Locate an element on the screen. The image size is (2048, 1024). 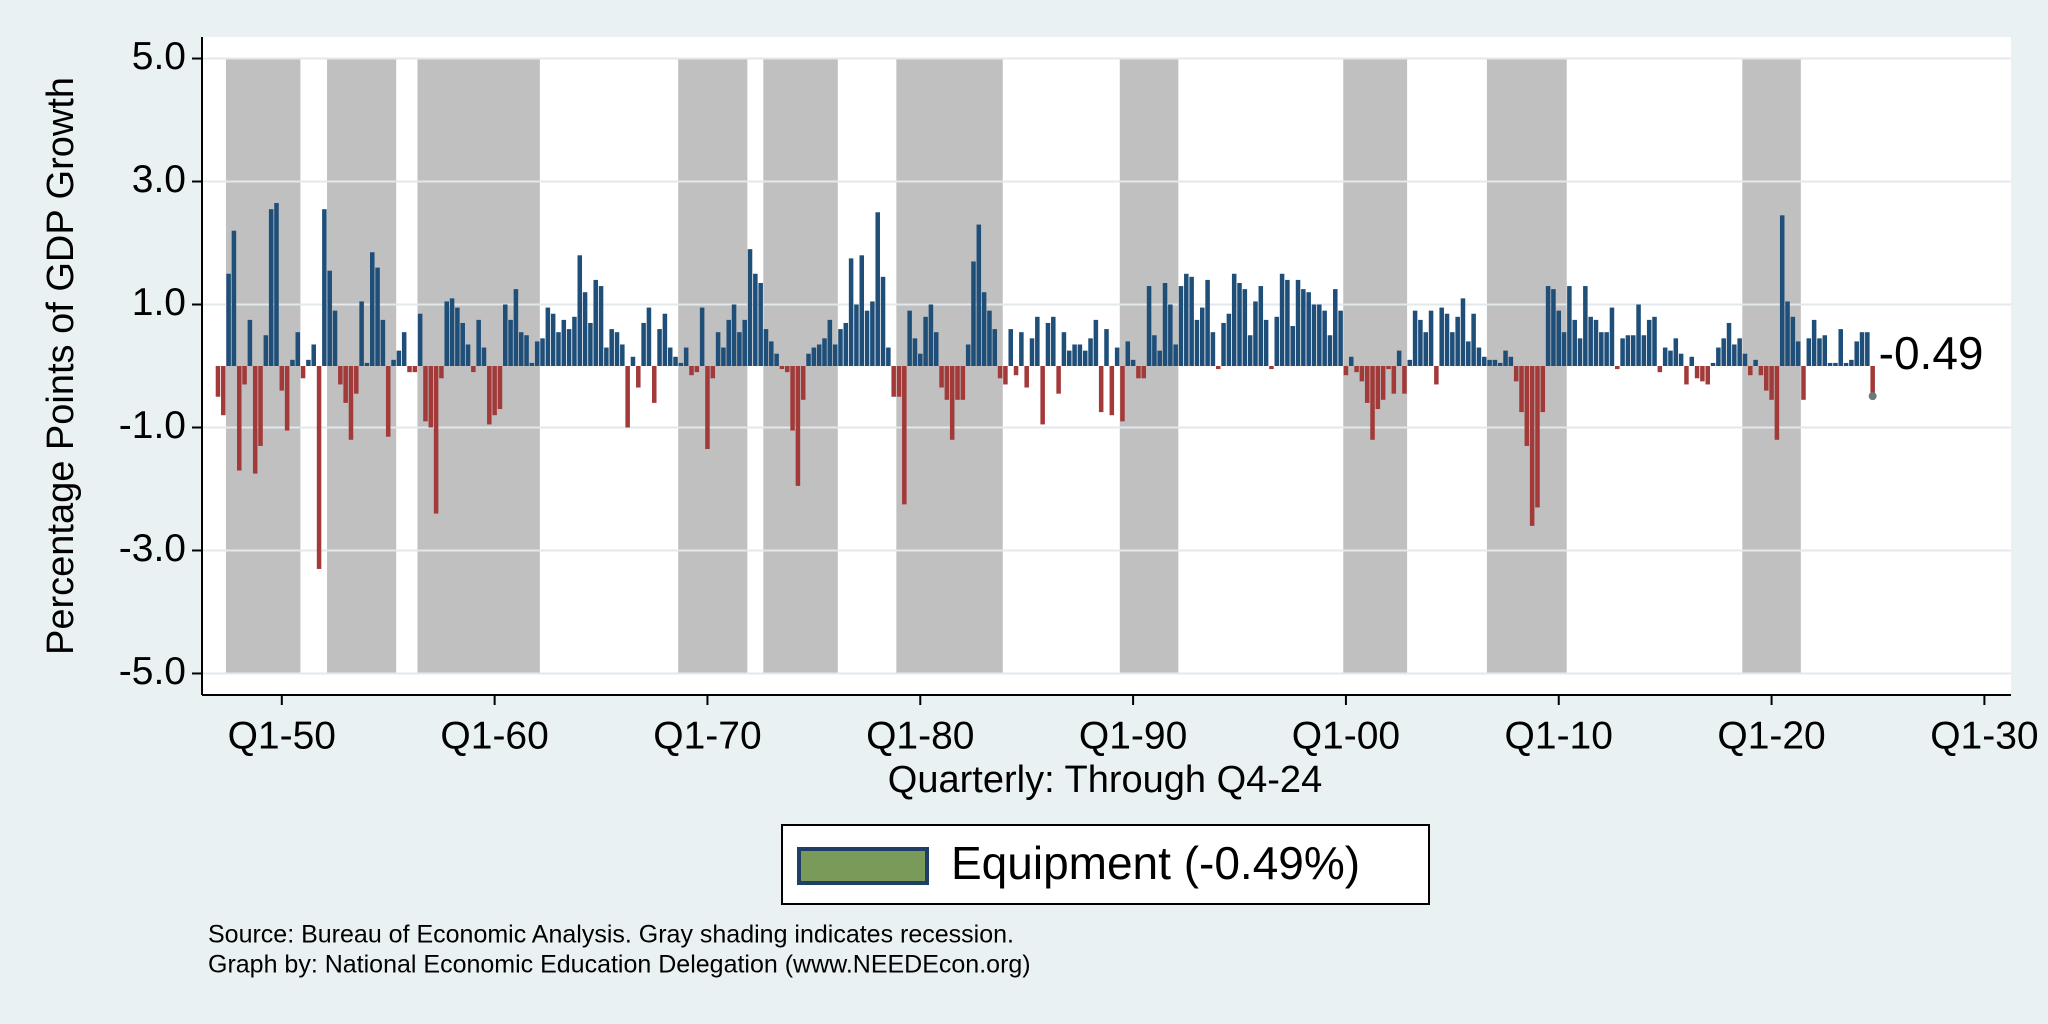
y-tick-label: -5.0 is located at coordinates (152, 671).